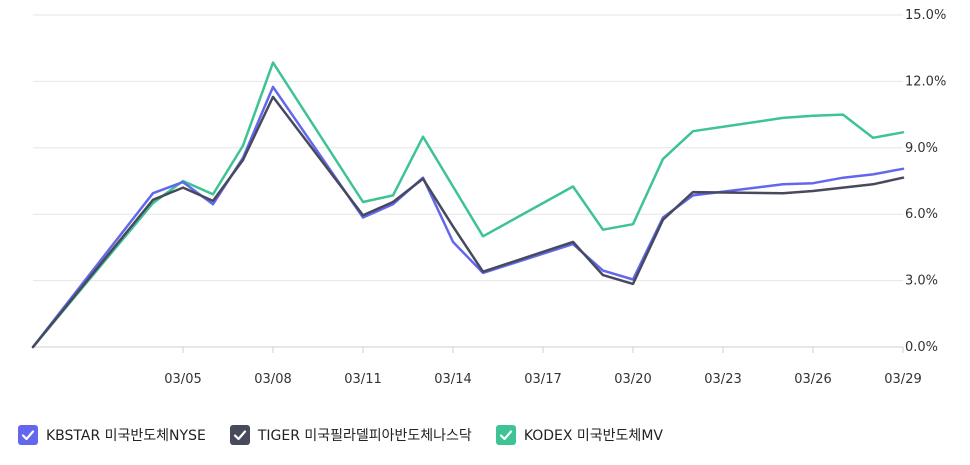 The image size is (970, 465). Describe the element at coordinates (722, 379) in the screenshot. I see `x-tick-label: 03/23` at that location.